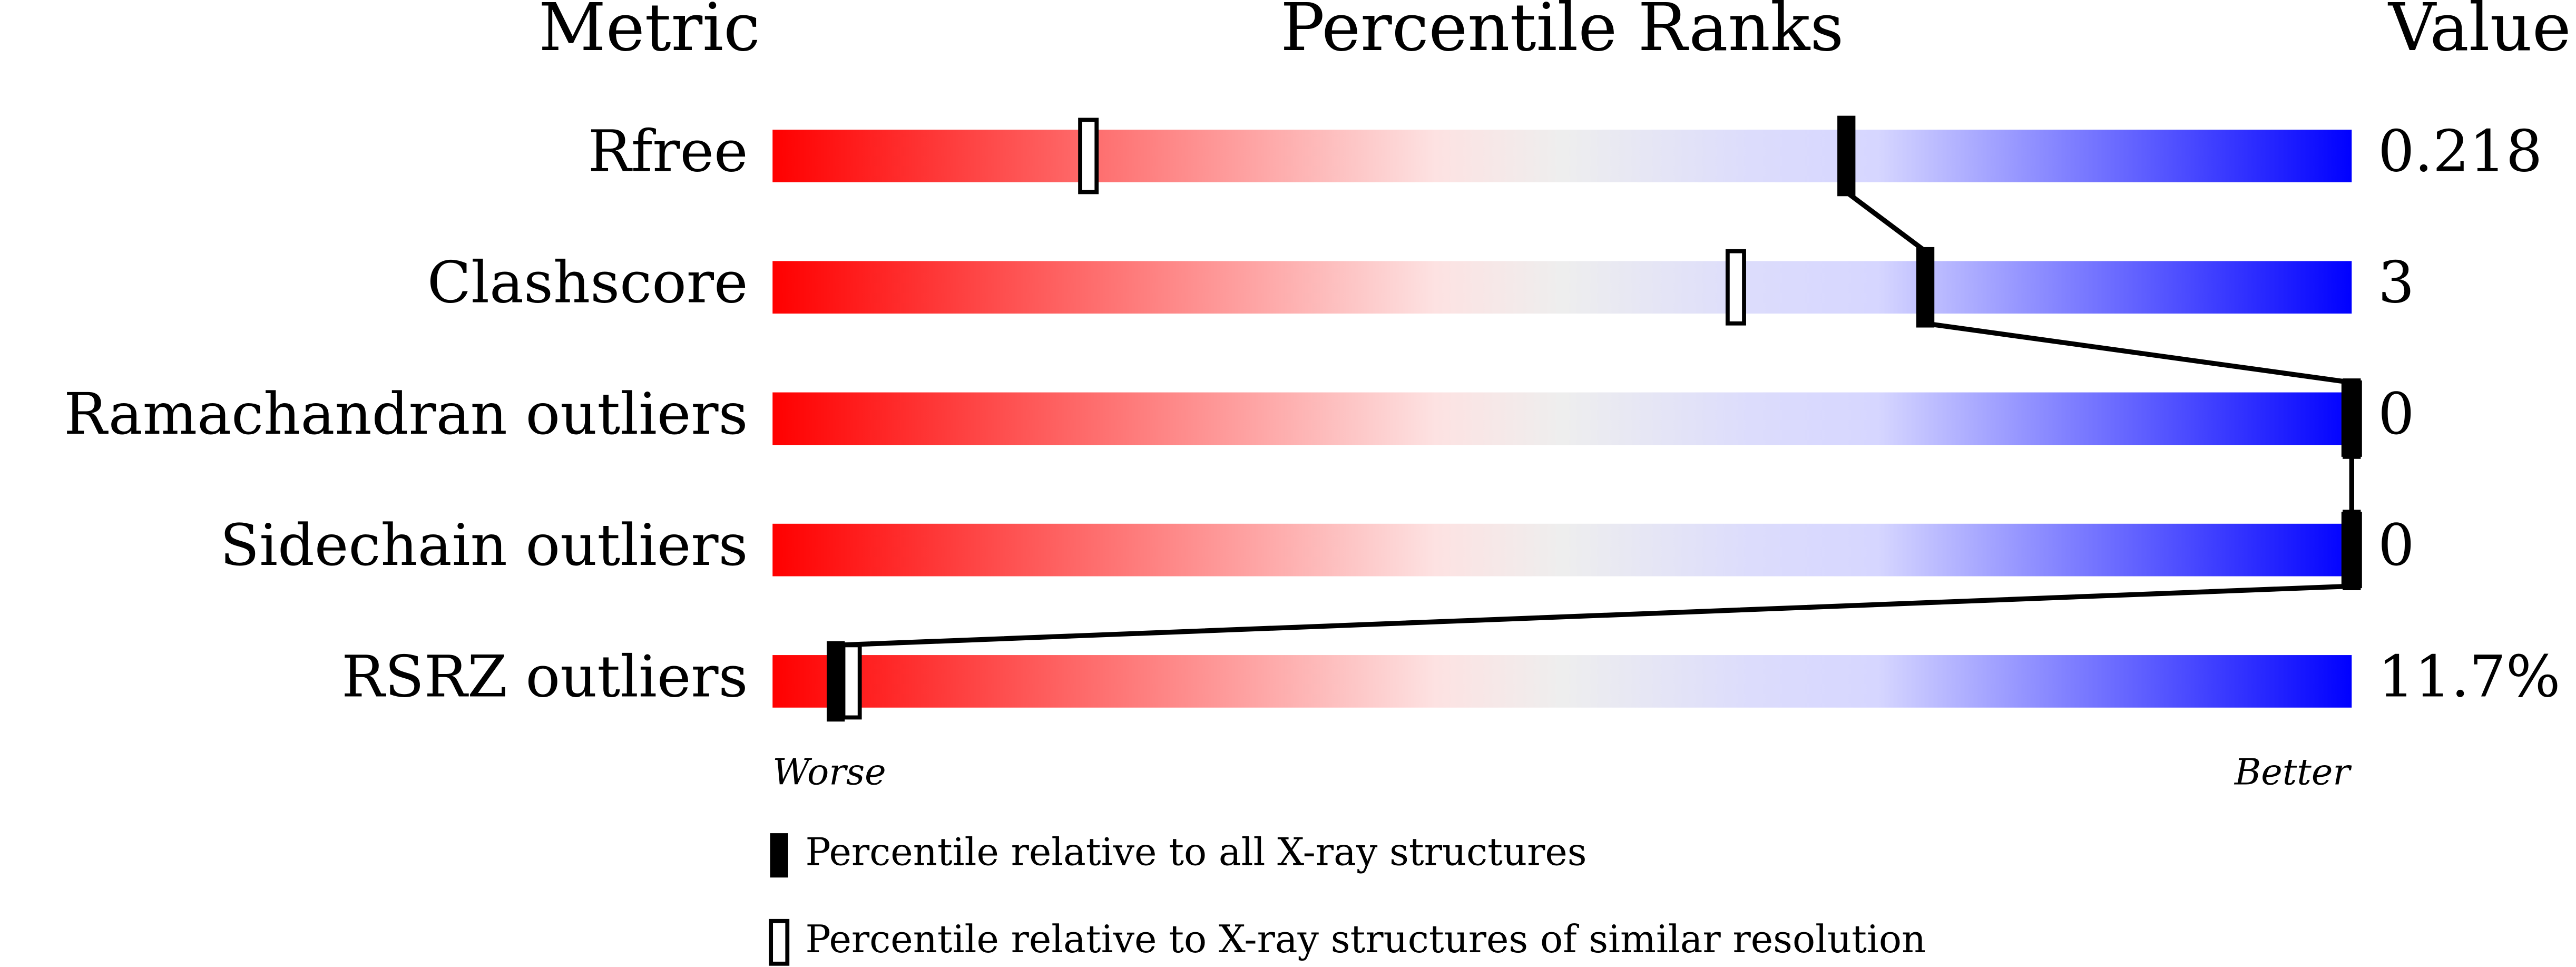 The width and height of the screenshot is (2576, 967). What do you see at coordinates (668, 151) in the screenshot?
I see `metric-label: Rfree` at bounding box center [668, 151].